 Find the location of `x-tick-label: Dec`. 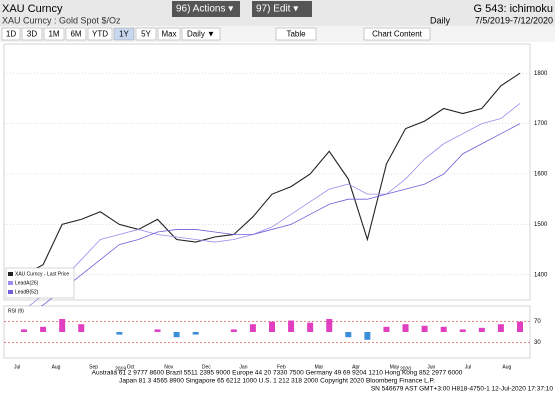

x-tick-label: Dec is located at coordinates (206, 367).